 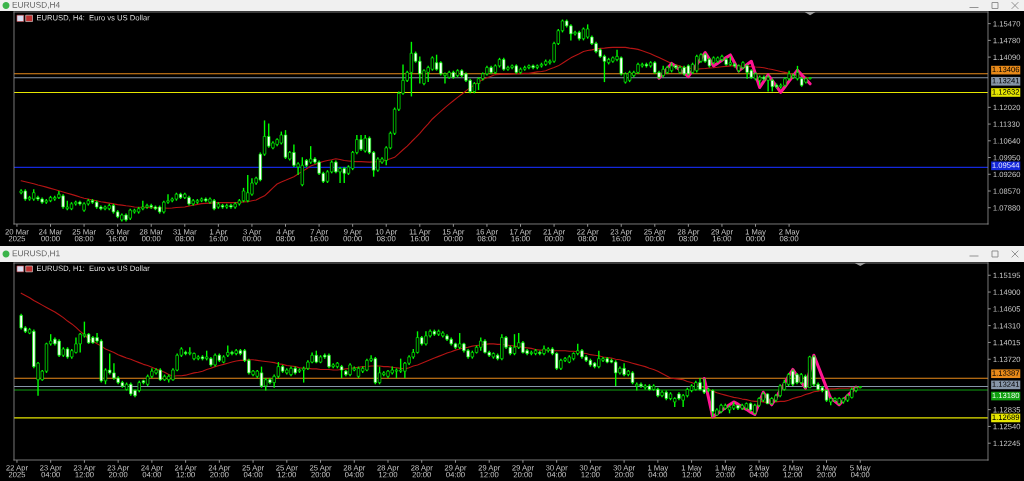 I want to click on line-series, so click(x=734, y=72).